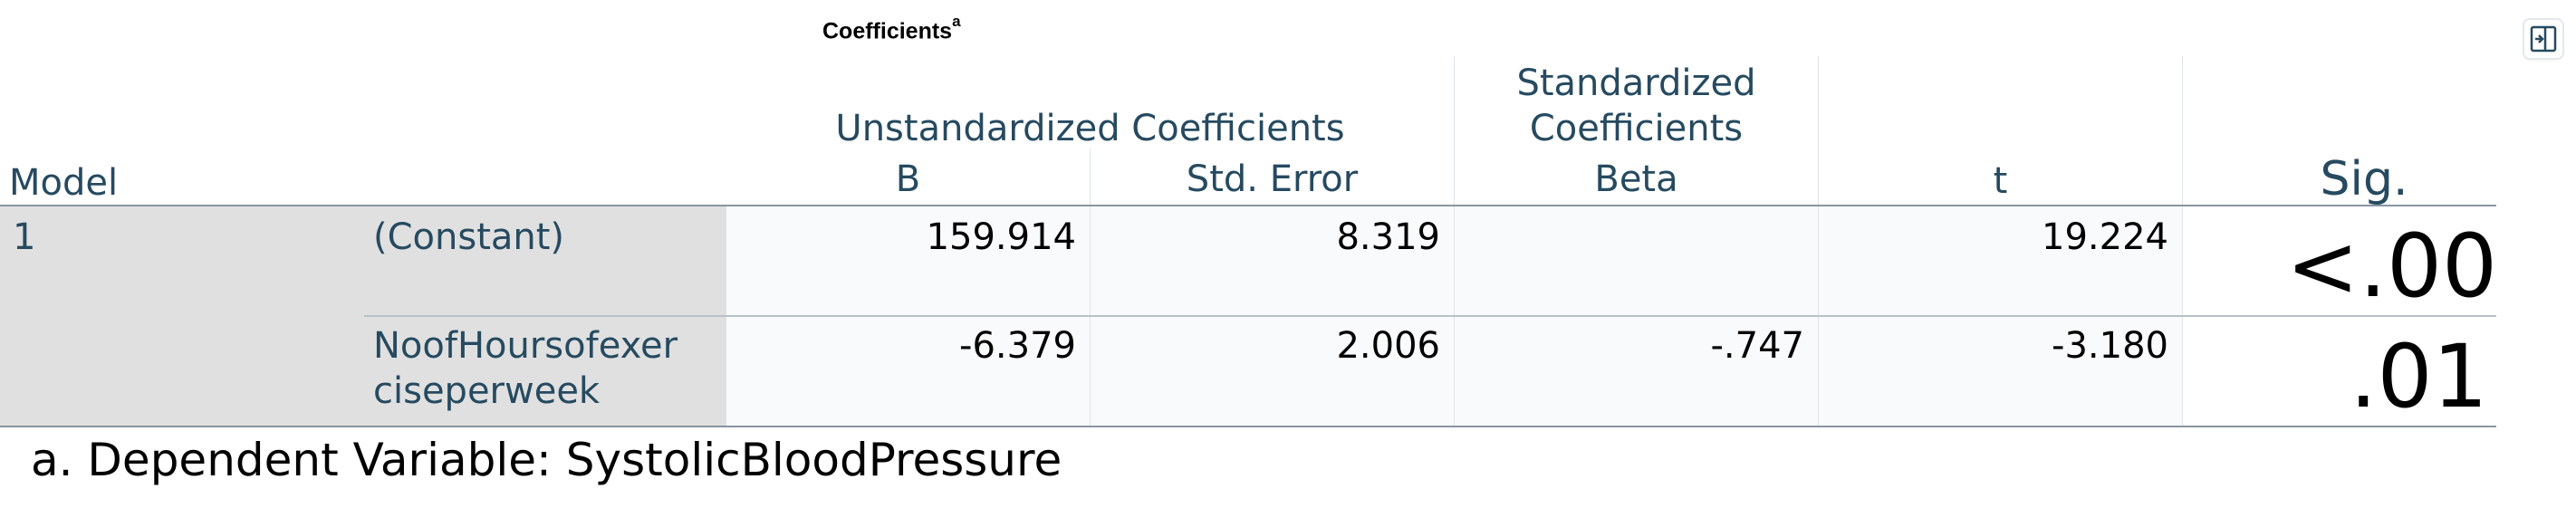 The height and width of the screenshot is (527, 2576). I want to click on header-sig: Sig., so click(2364, 179).